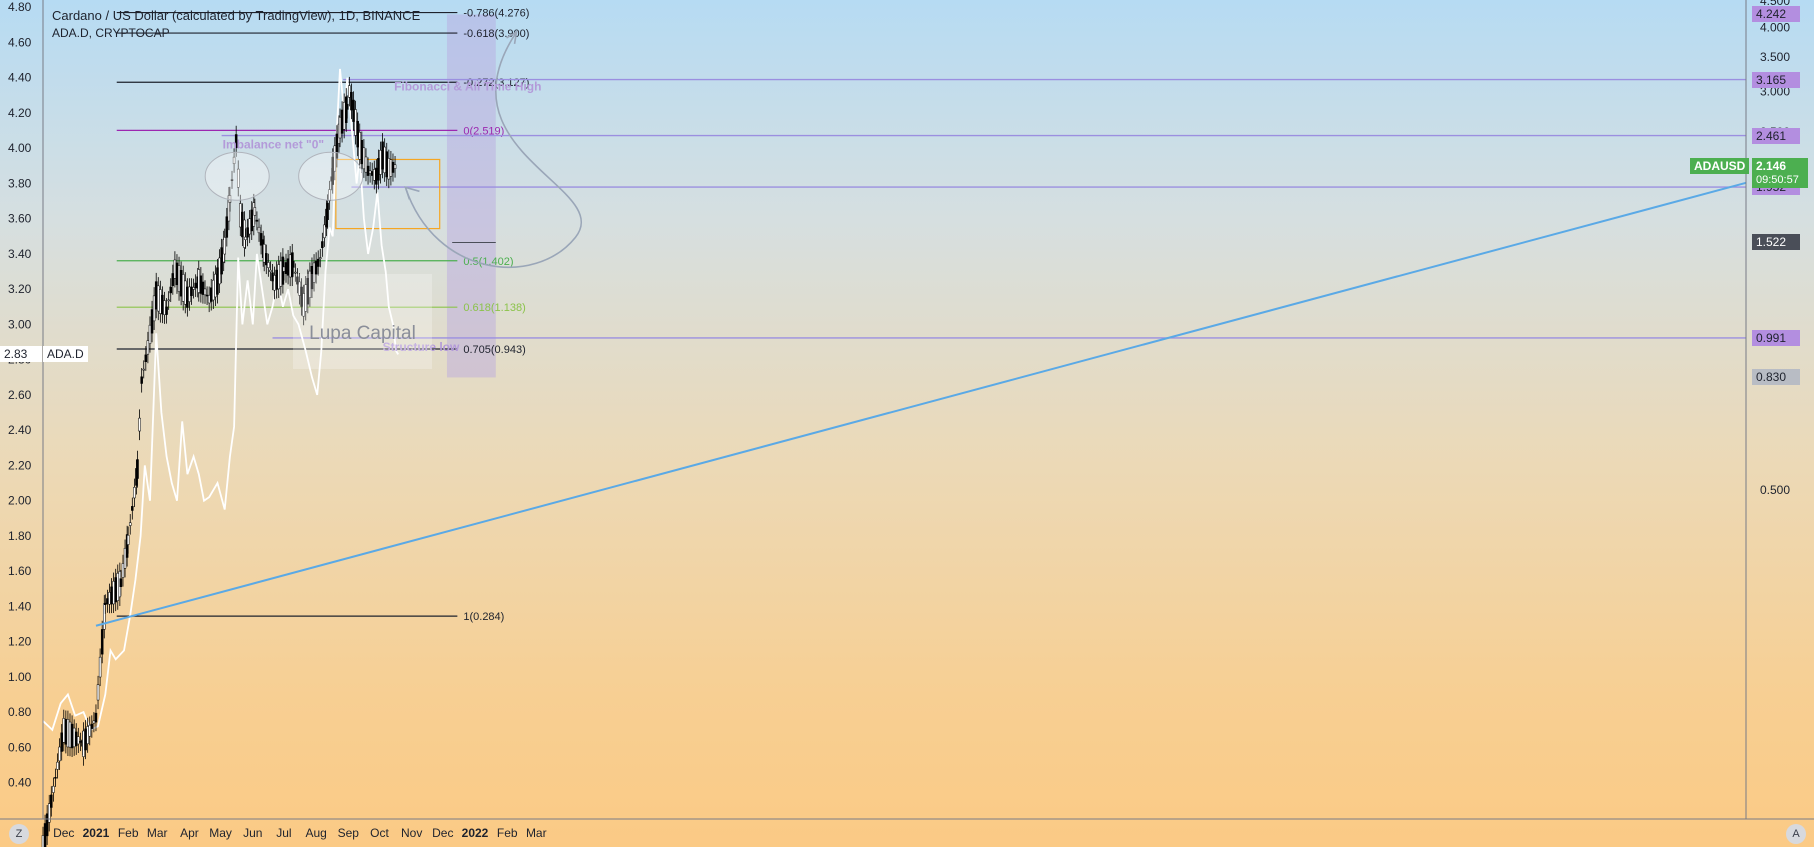 This screenshot has width=1814, height=847. I want to click on right-axis-tag: 0.830, so click(1776, 377).